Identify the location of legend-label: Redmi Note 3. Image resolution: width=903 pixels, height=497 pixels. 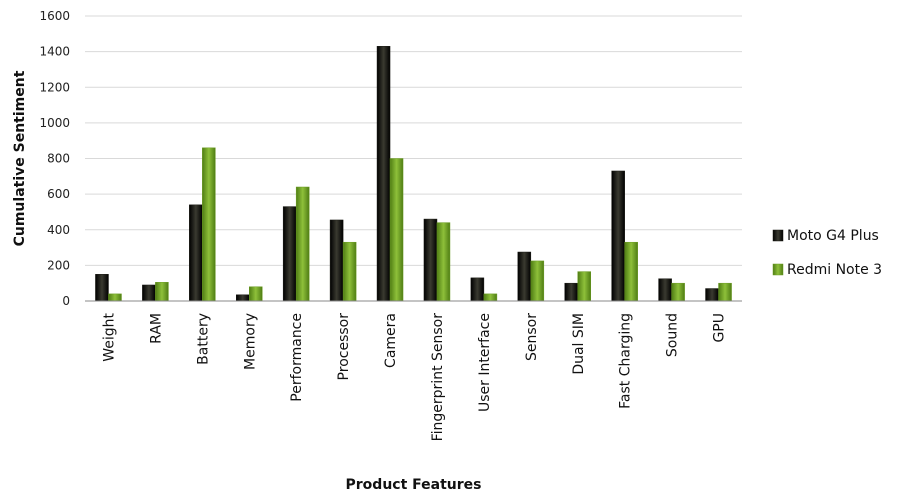
(834, 270).